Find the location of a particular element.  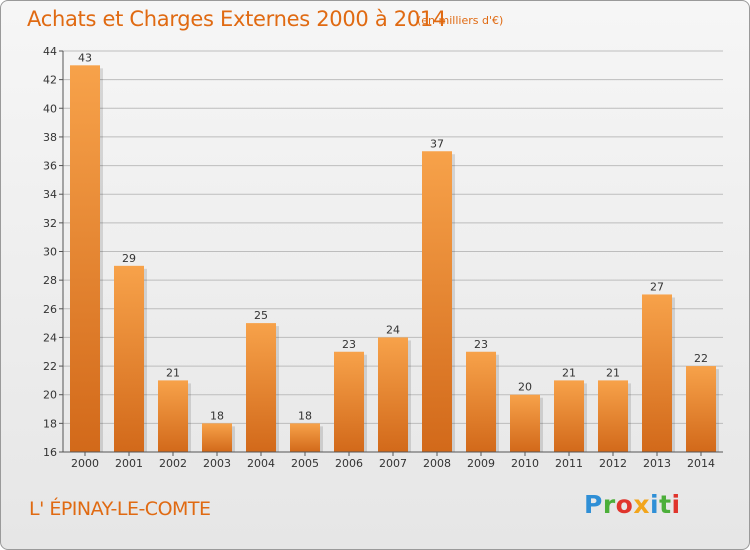

y-tick-label: 24 is located at coordinates (50, 337).